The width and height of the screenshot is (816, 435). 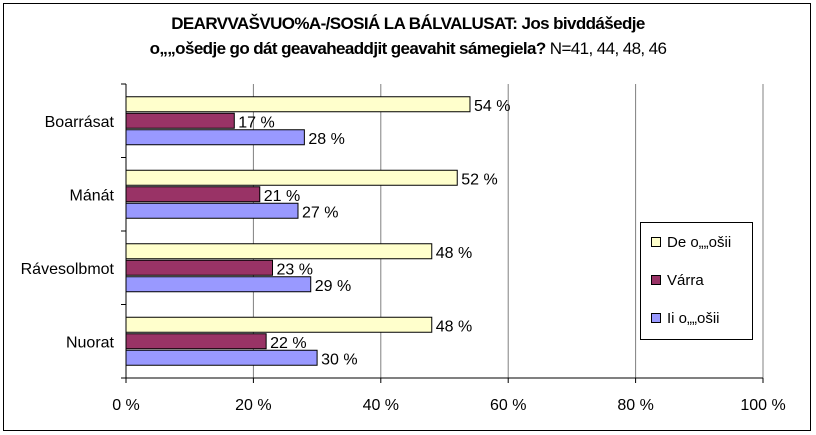 What do you see at coordinates (326, 139) in the screenshot?
I see `data-label: 28 %` at bounding box center [326, 139].